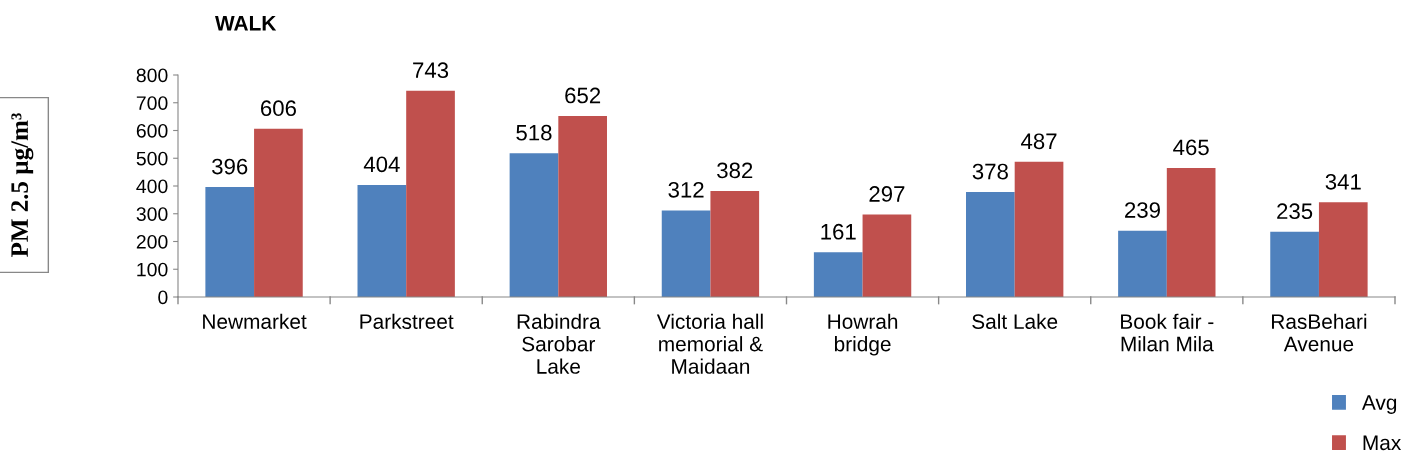  What do you see at coordinates (381, 164) in the screenshot?
I see `data-label: 404` at bounding box center [381, 164].